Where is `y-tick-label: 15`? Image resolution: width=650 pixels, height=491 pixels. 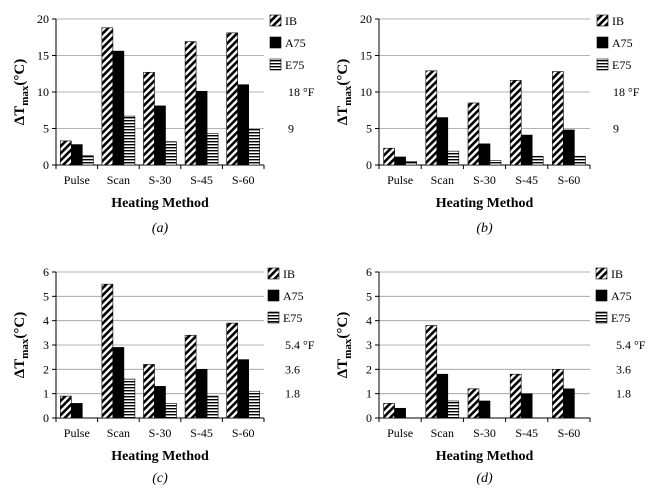
y-tick-label: 15 is located at coordinates (43, 56).